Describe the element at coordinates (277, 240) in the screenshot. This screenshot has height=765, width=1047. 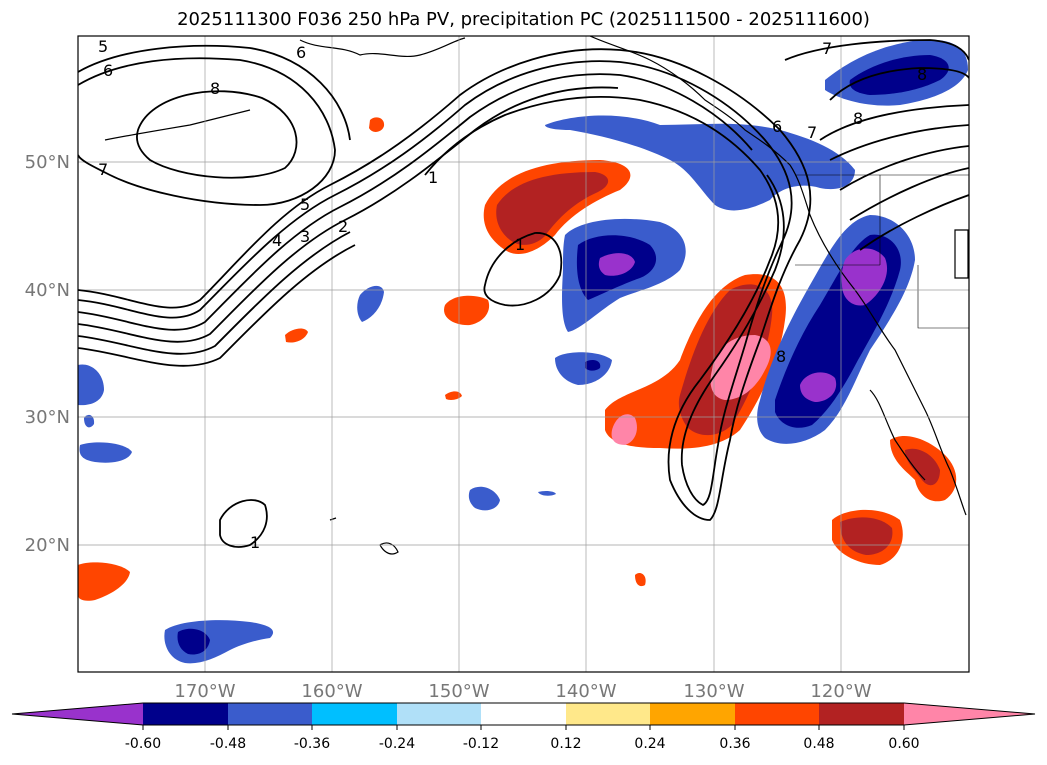
I see `contour-label: 4` at that location.